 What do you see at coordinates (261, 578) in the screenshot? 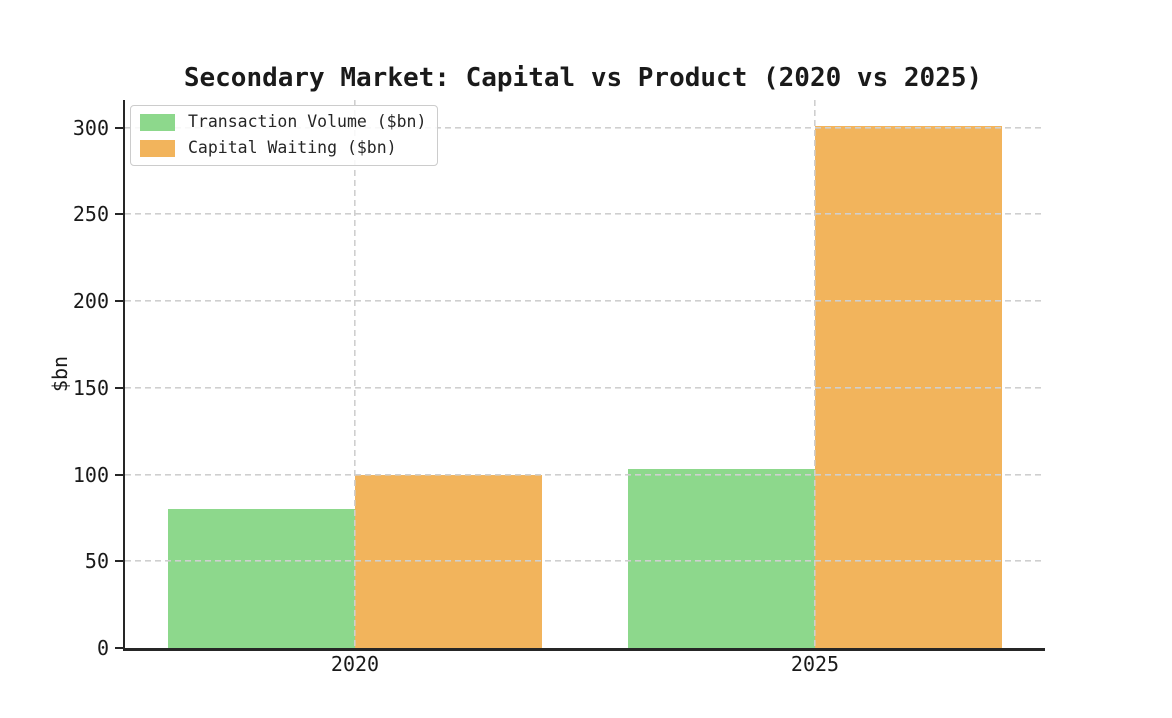
I see `bar-2020-transaction-volume-bn` at bounding box center [261, 578].